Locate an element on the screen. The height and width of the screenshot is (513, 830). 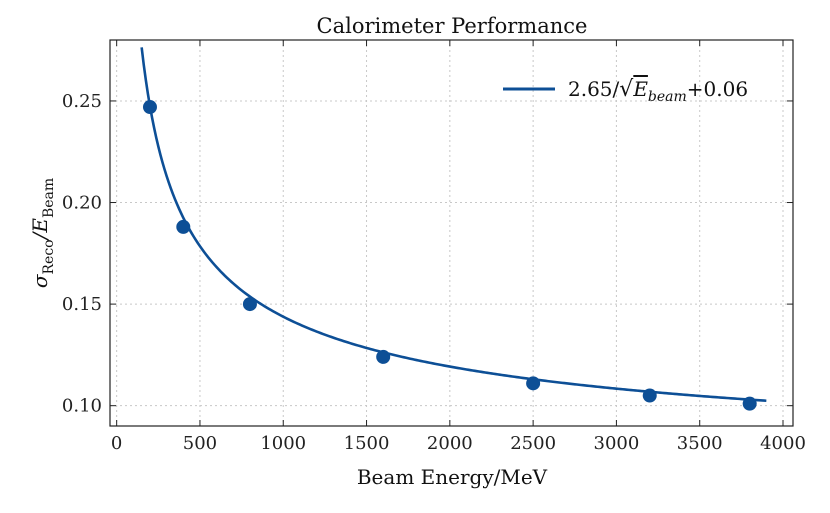
x-tick-label: 2000 is located at coordinates (450, 443).